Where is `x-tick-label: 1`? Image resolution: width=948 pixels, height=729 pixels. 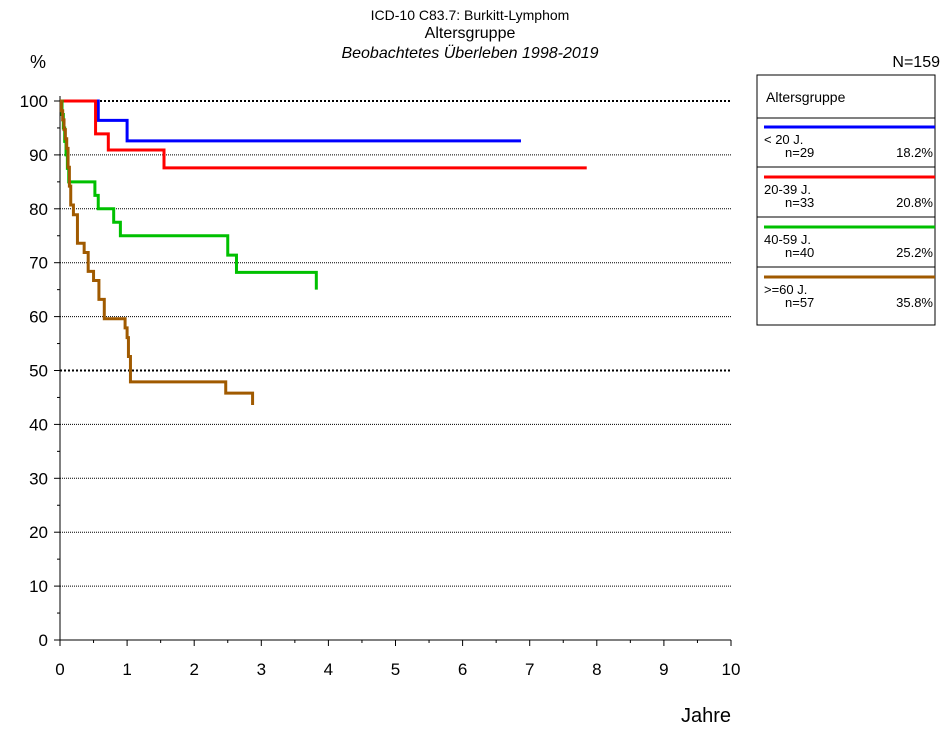
x-tick-label: 1 is located at coordinates (126, 669).